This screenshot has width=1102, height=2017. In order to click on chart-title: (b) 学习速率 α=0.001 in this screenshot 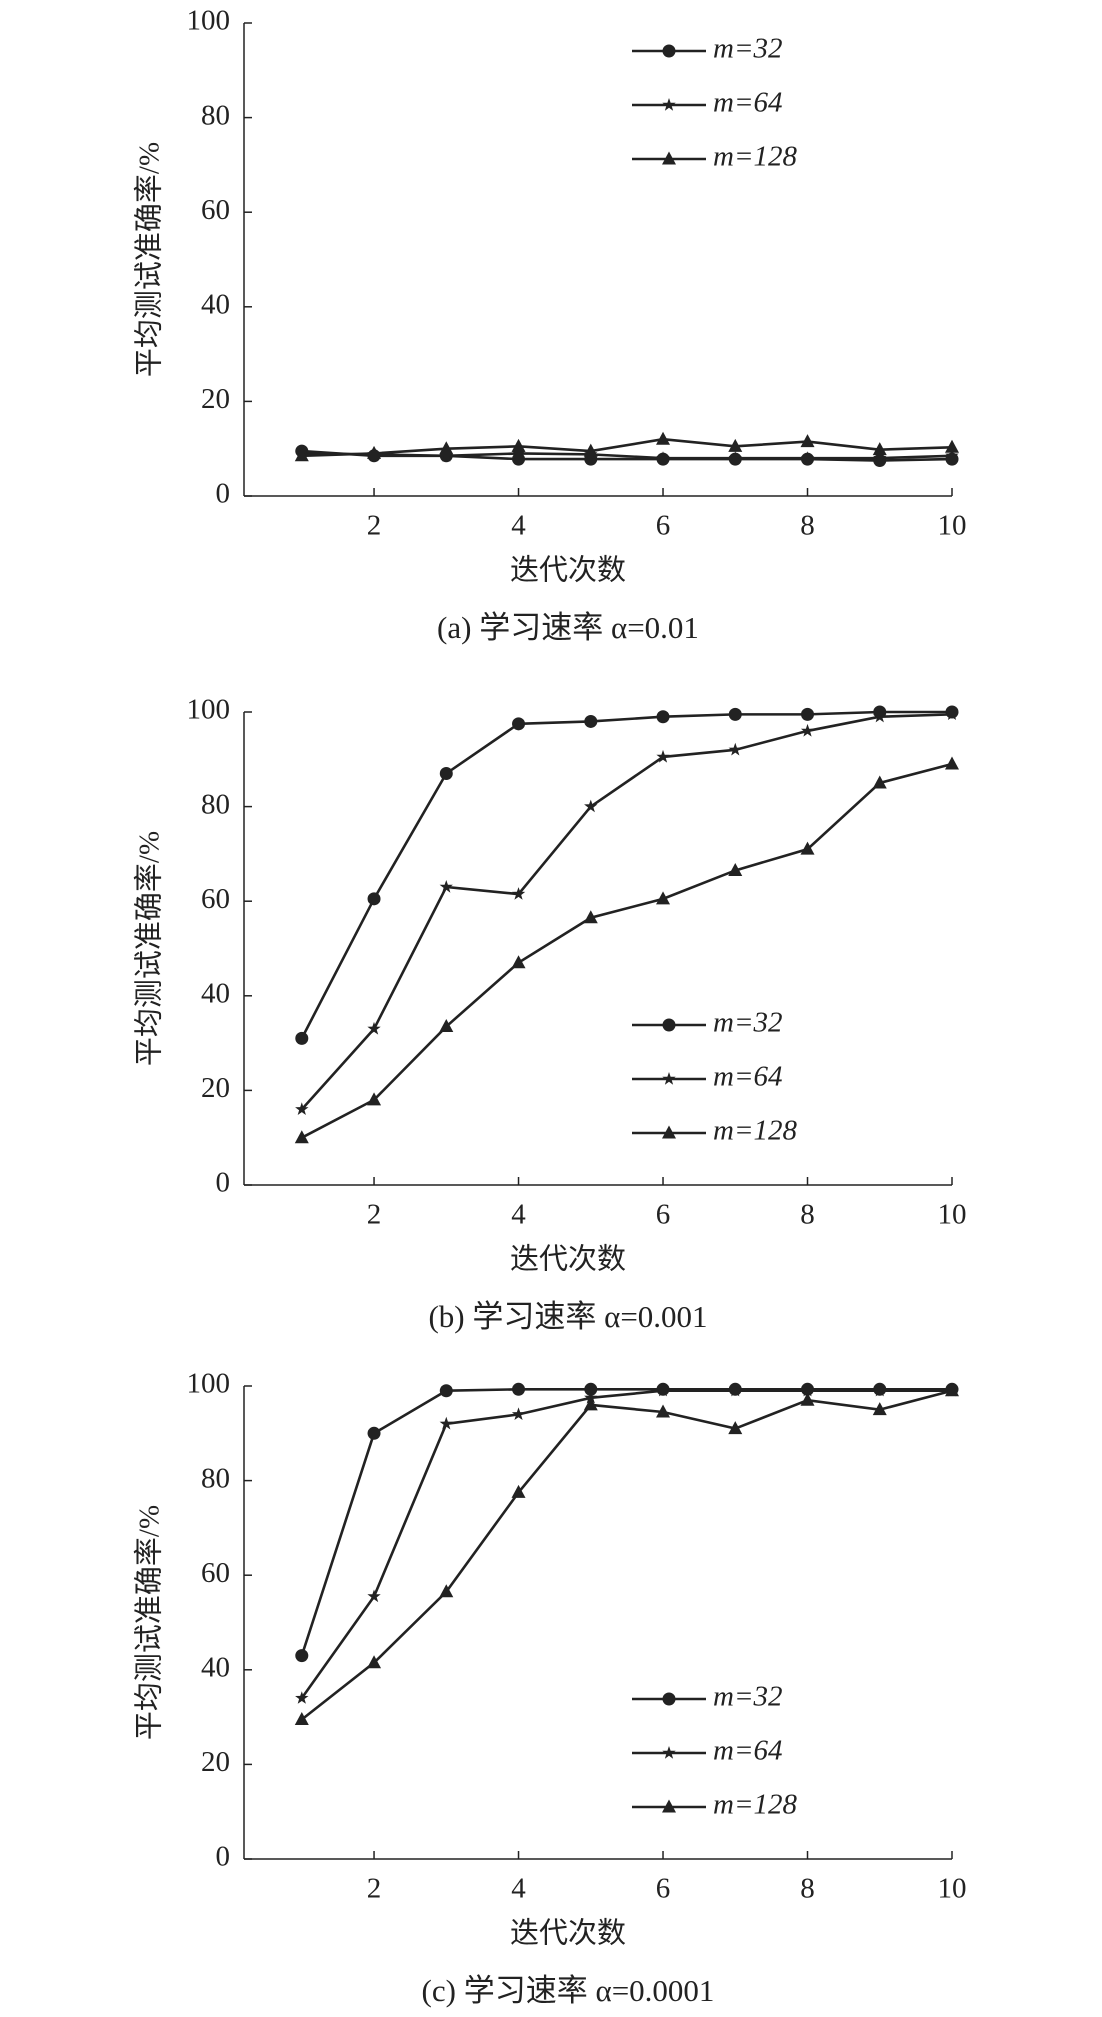, I will do `click(567, 1316)`.